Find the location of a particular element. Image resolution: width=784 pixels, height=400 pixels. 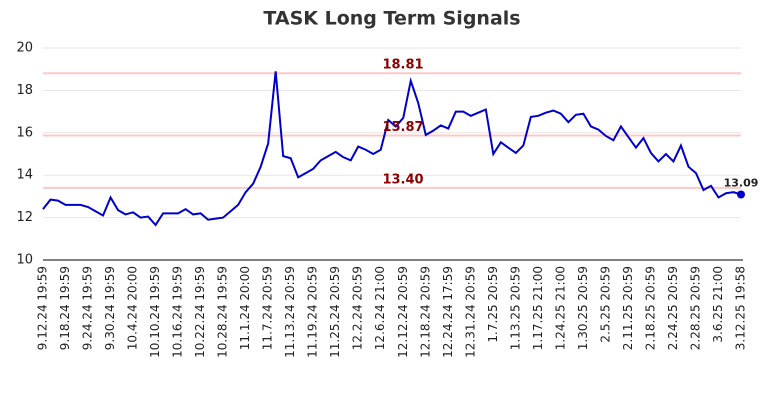

x-tick-label: 11.7.24 20:59 is located at coordinates (268, 308).